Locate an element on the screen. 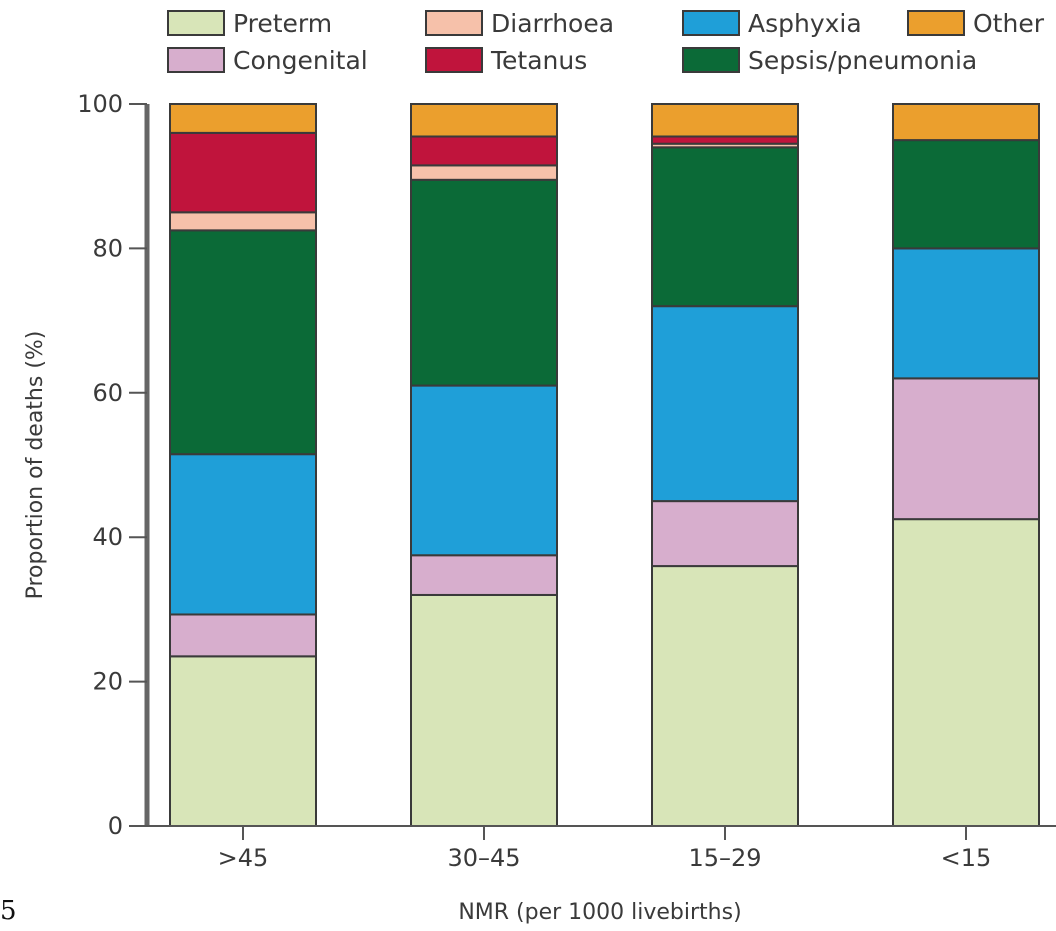  y-tick-label-80: 80 is located at coordinates (107, 248).